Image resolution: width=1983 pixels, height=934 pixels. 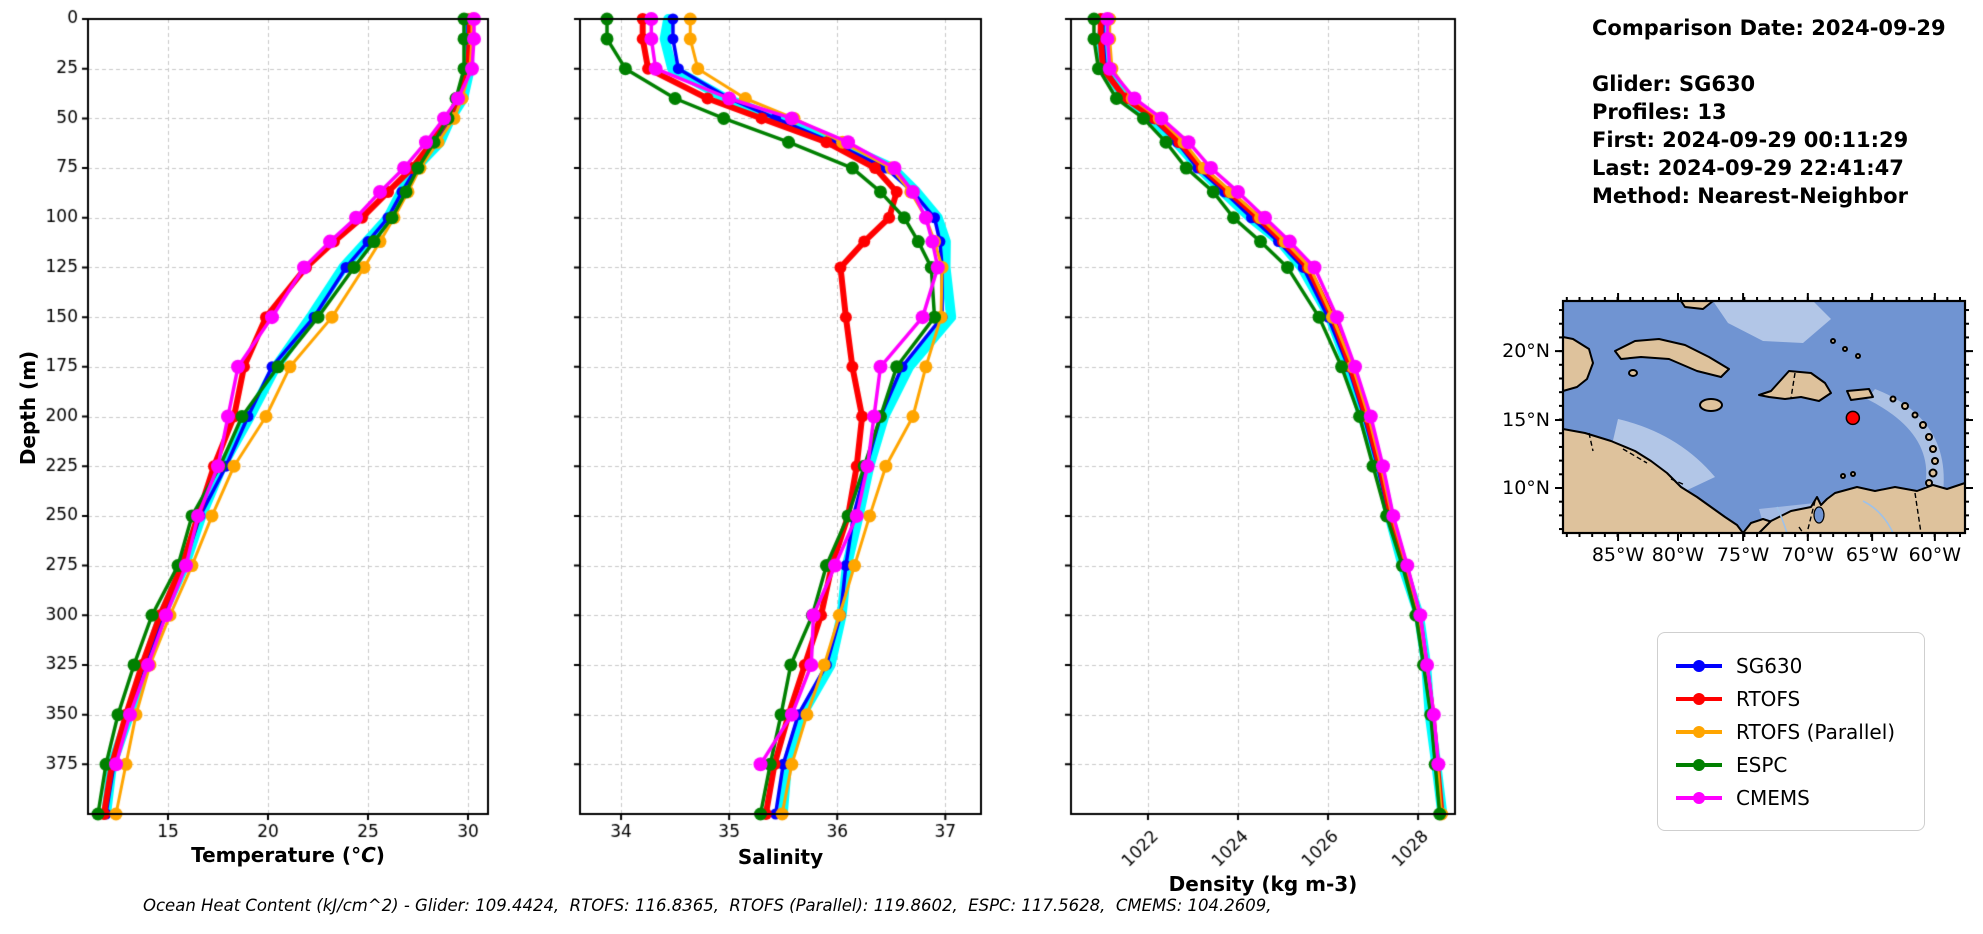 What do you see at coordinates (1526, 420) in the screenshot?
I see `map-lat-label: 15°N` at bounding box center [1526, 420].